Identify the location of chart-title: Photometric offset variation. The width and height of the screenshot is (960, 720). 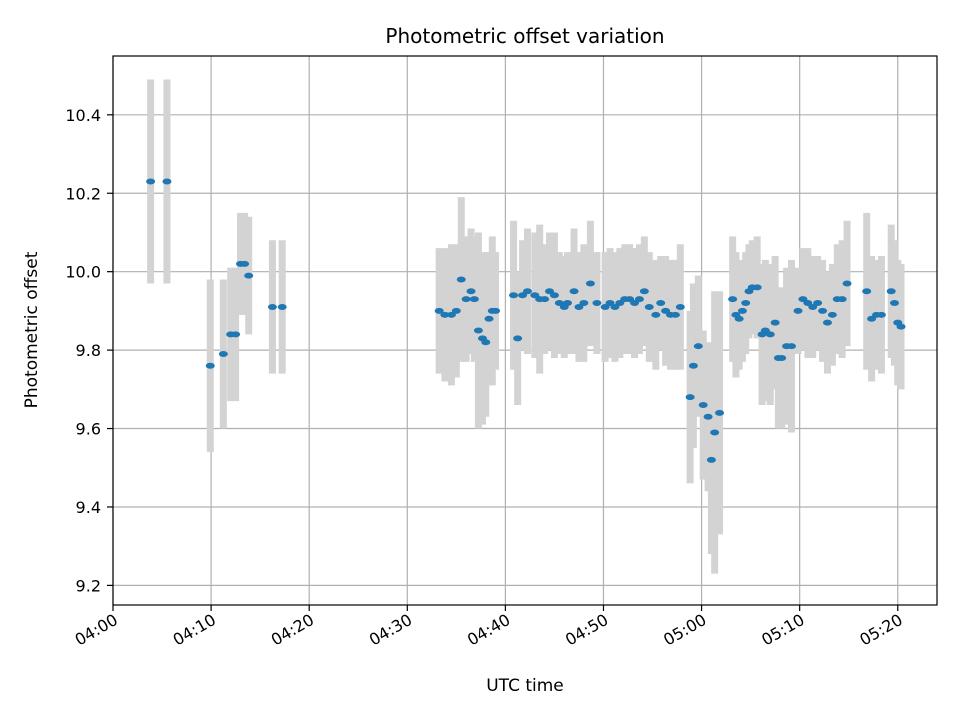
(524, 36).